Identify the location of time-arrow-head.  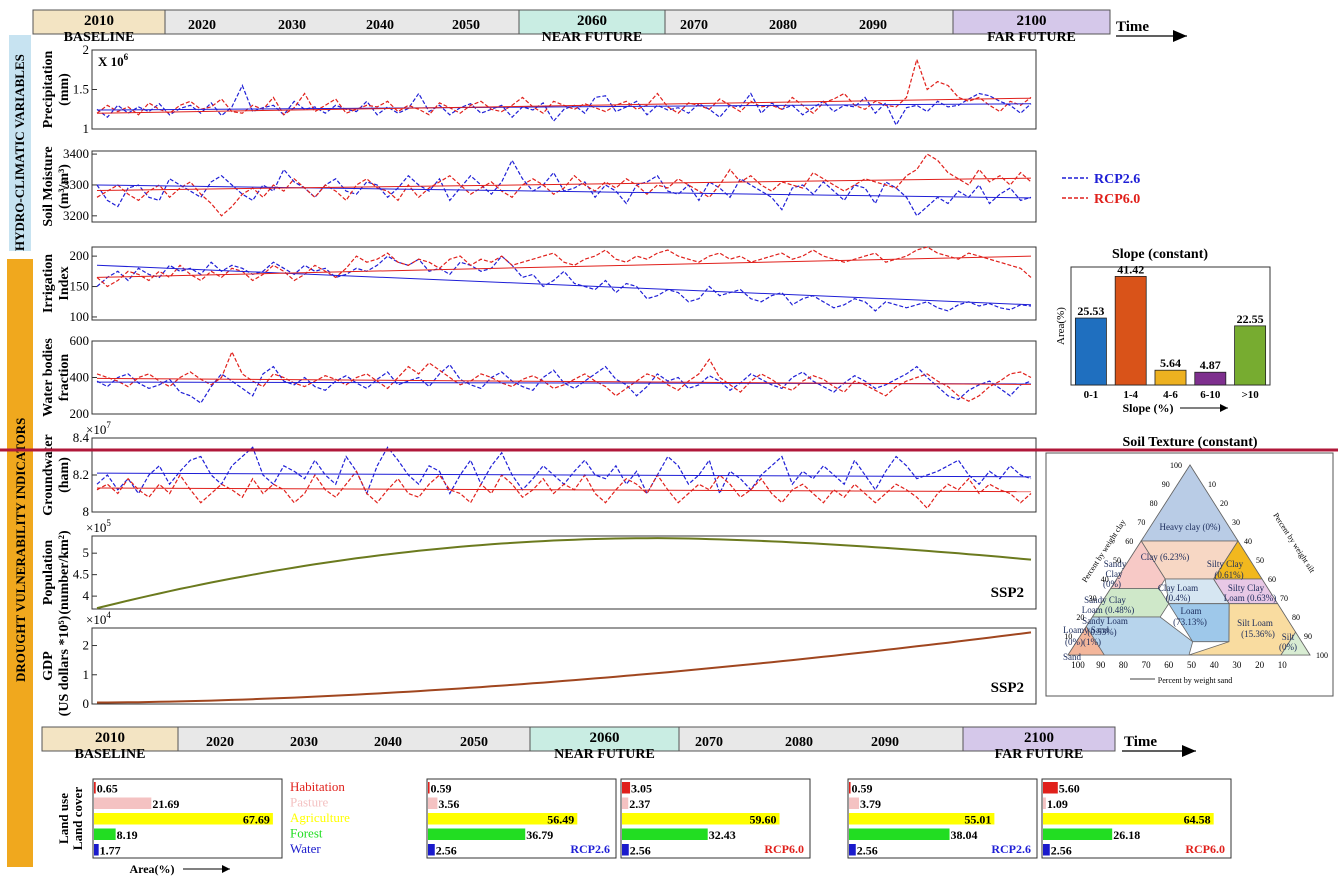
(1180, 36).